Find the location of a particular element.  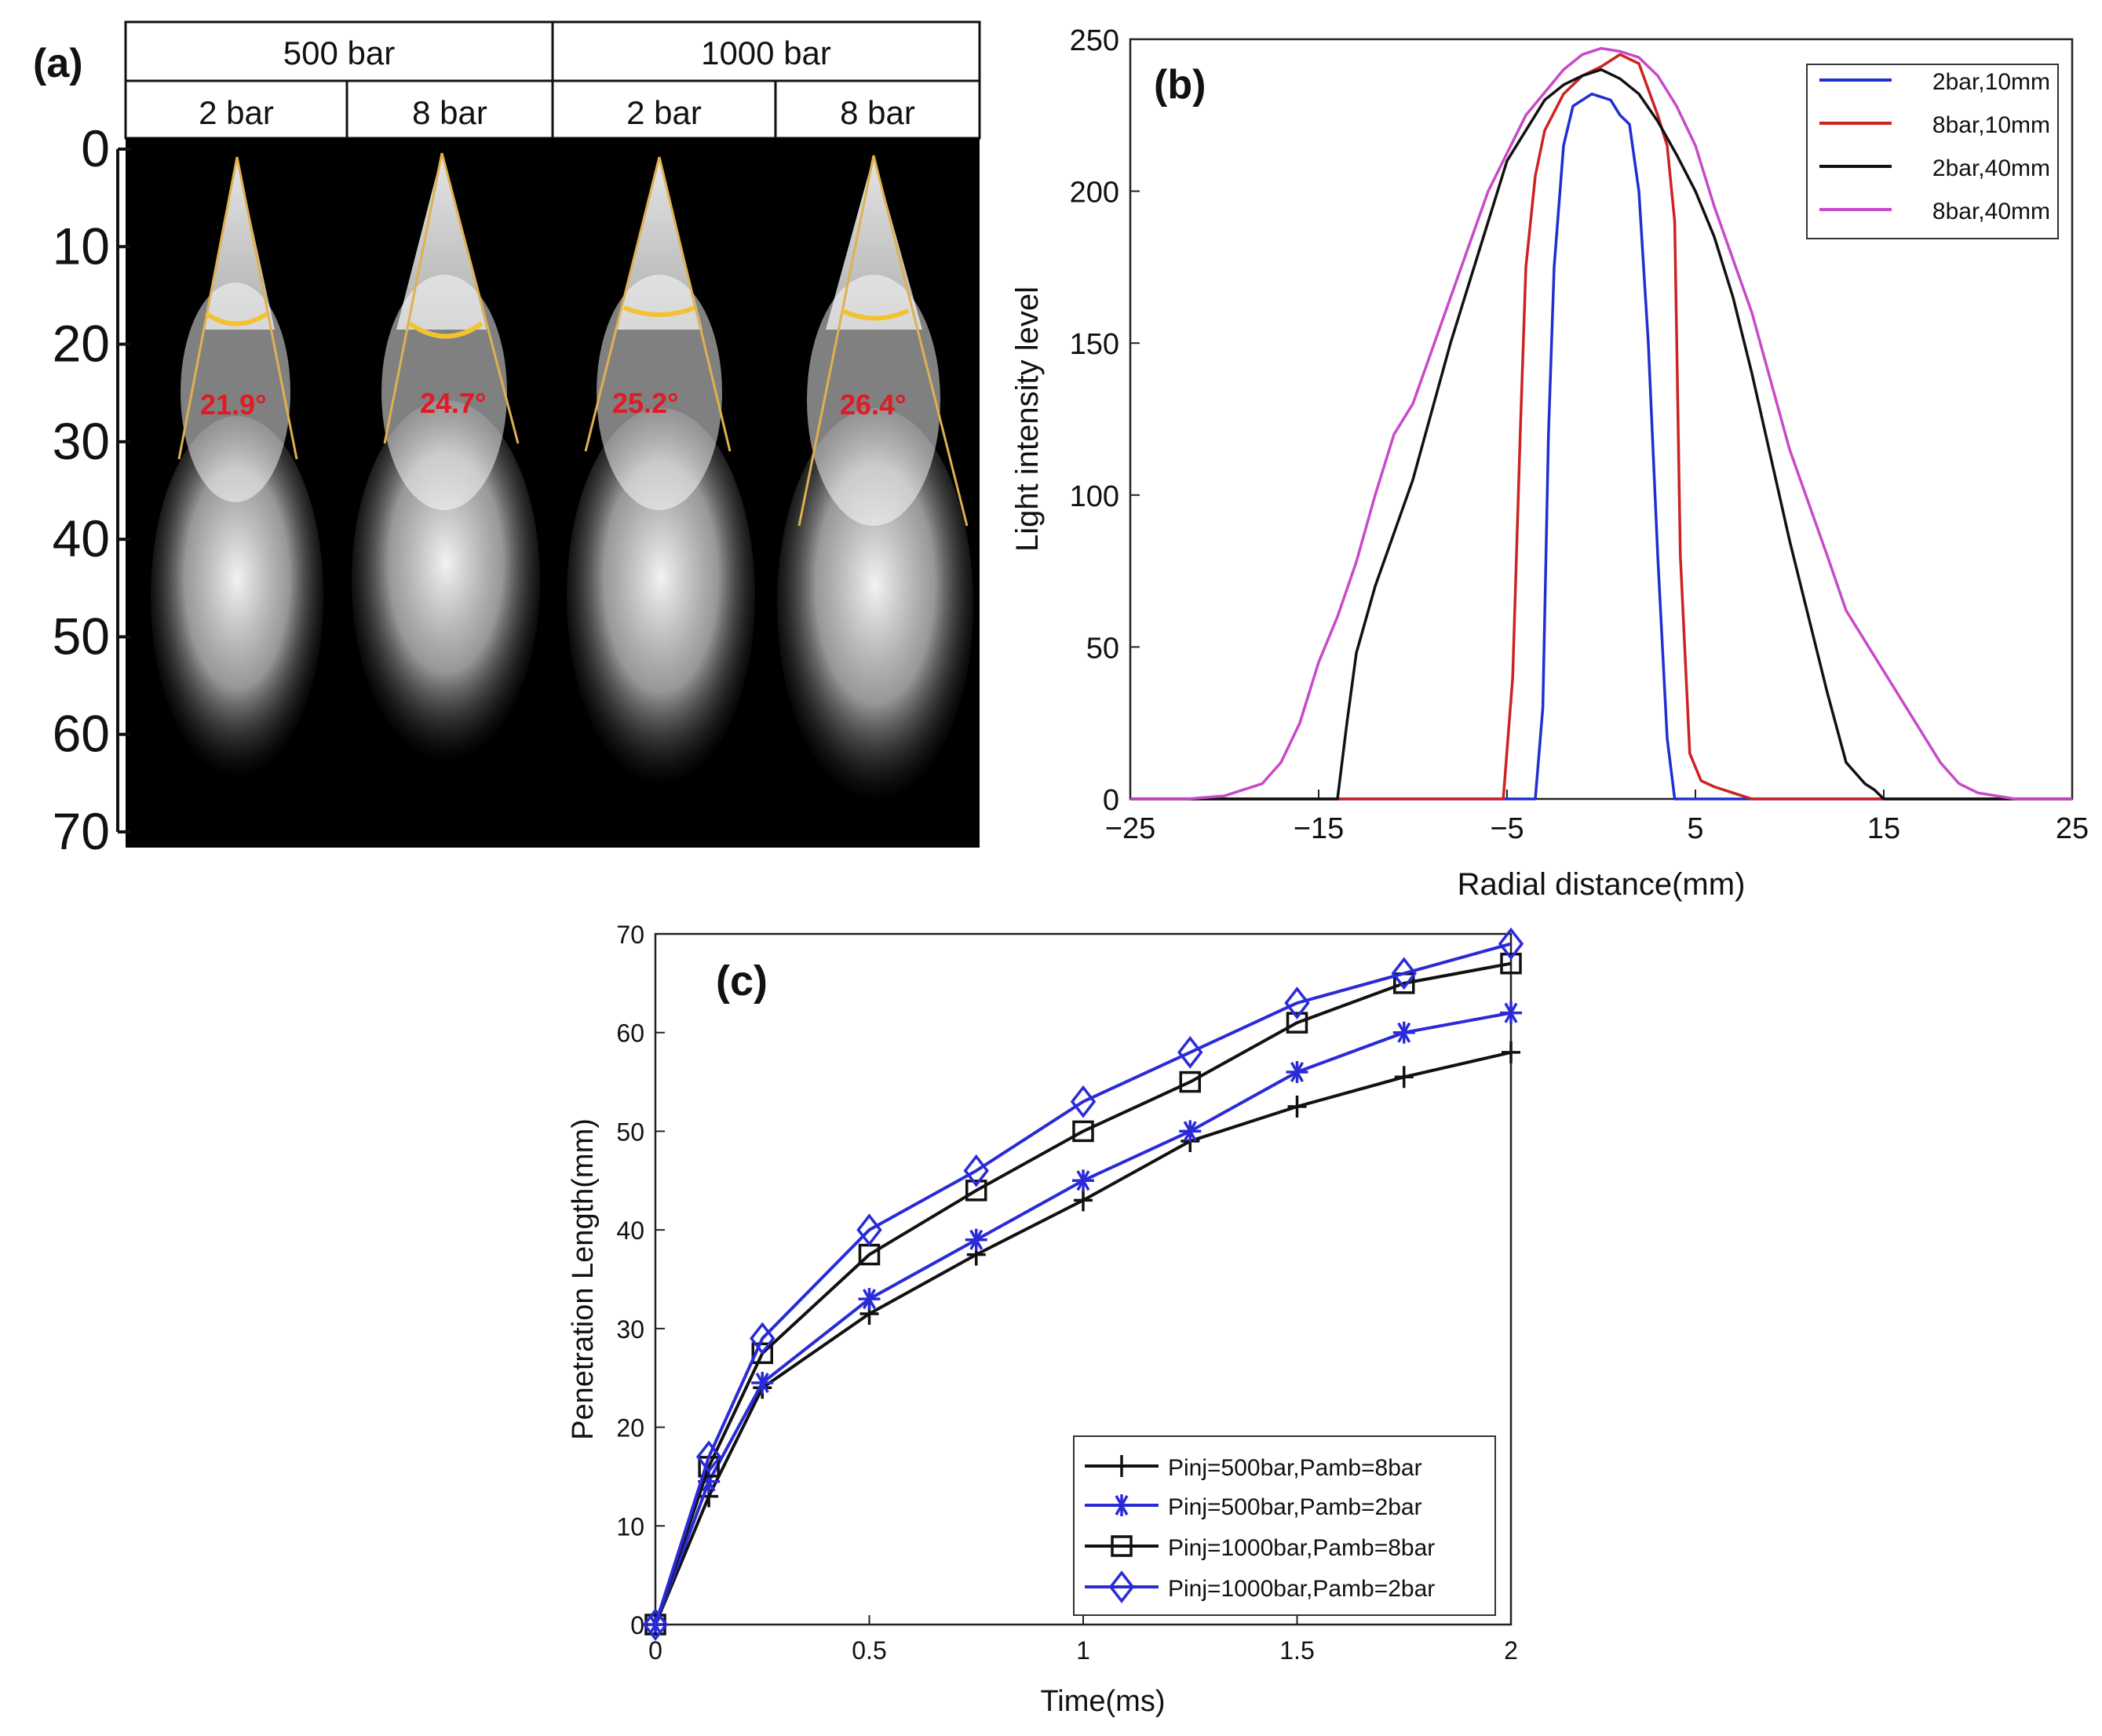

c-xtick-label-2: 1 is located at coordinates (1083, 1650).